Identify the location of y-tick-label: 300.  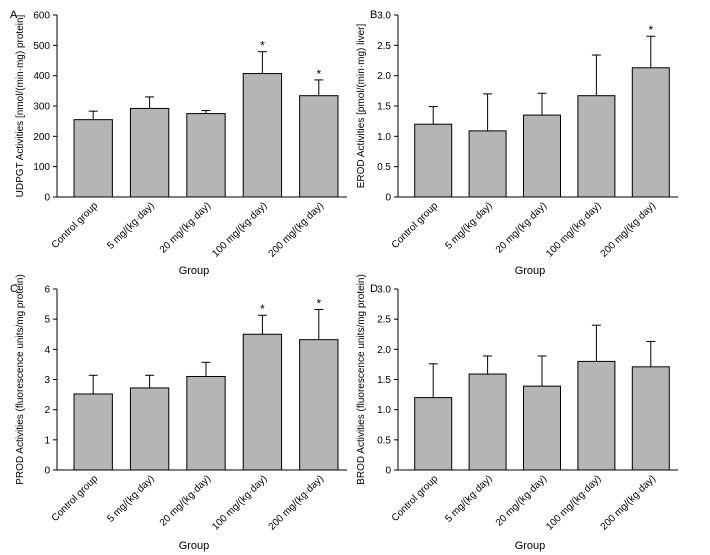
(41, 107).